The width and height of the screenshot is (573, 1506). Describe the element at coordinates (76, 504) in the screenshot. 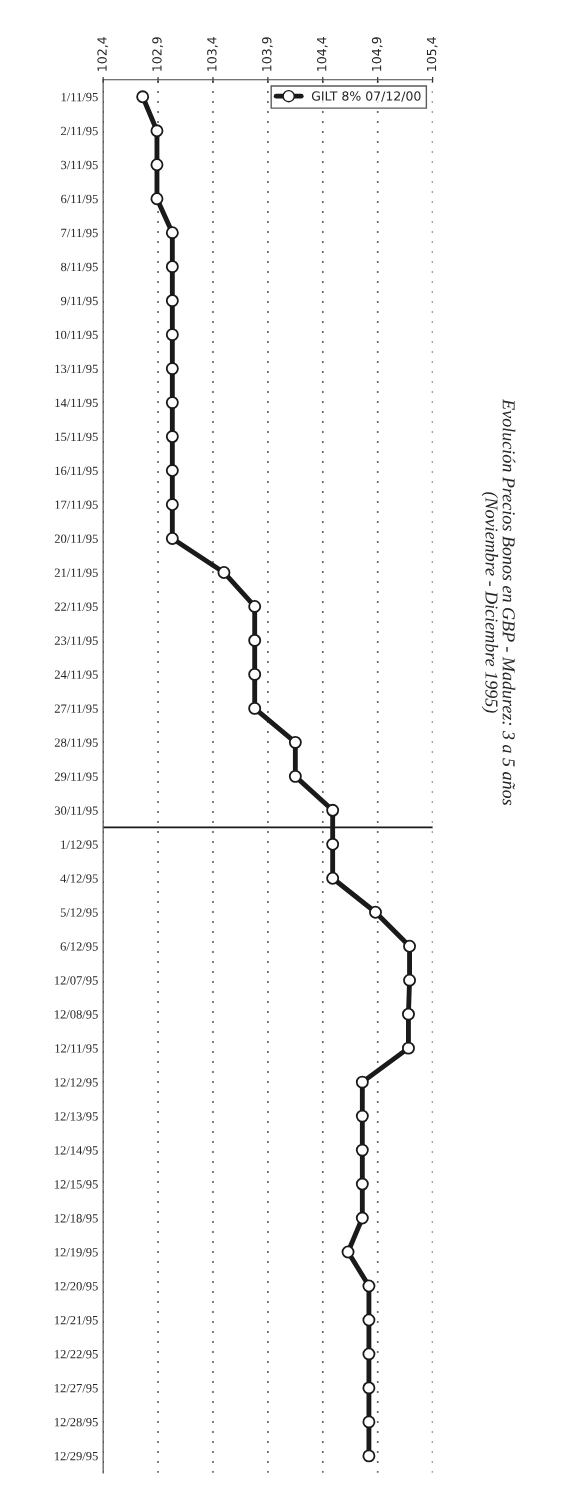

I see `y-tick-label: 17/11/95` at that location.